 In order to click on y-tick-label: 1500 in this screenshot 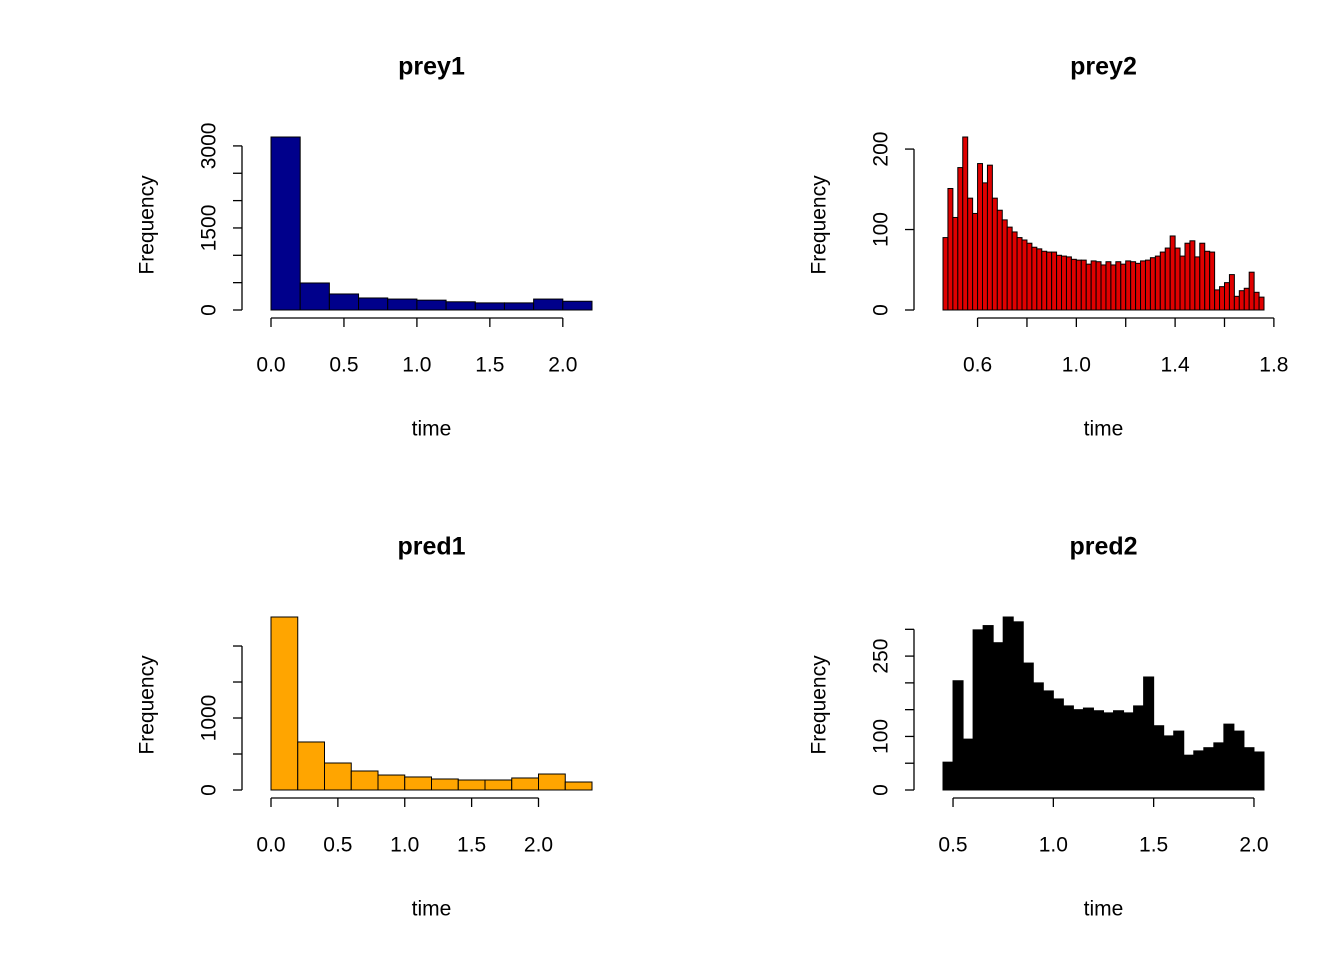, I will do `click(209, 228)`.